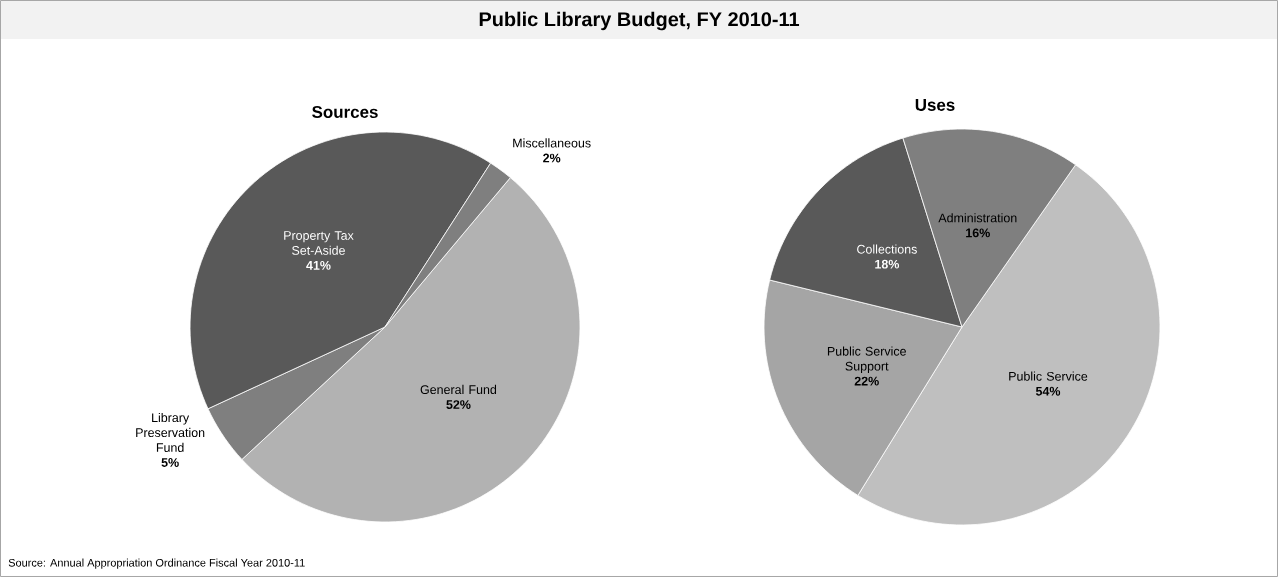 This screenshot has width=1278, height=577. What do you see at coordinates (866, 360) in the screenshot?
I see `slice-label: Public Service Support` at bounding box center [866, 360].